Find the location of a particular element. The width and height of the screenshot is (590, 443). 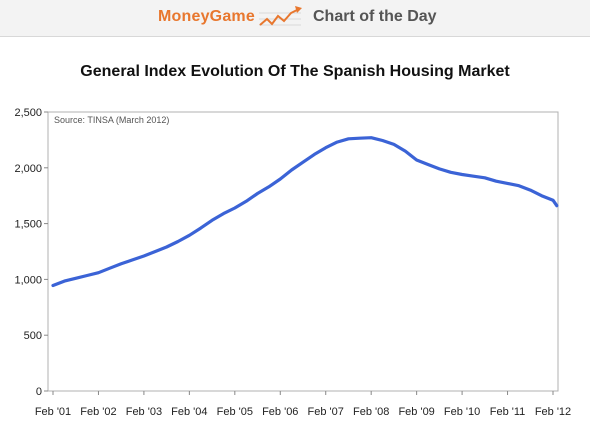

x-tick-label: Feb '01 is located at coordinates (53, 412).